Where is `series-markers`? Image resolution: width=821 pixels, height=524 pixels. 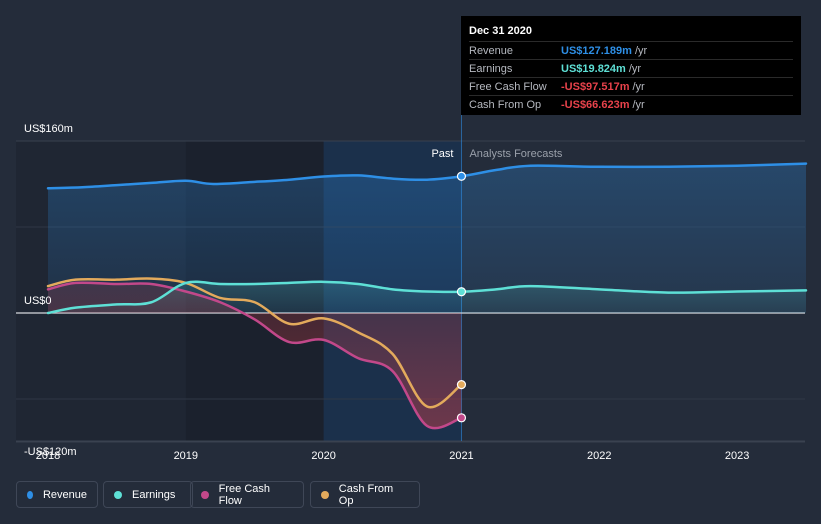
series-markers is located at coordinates (461, 297).